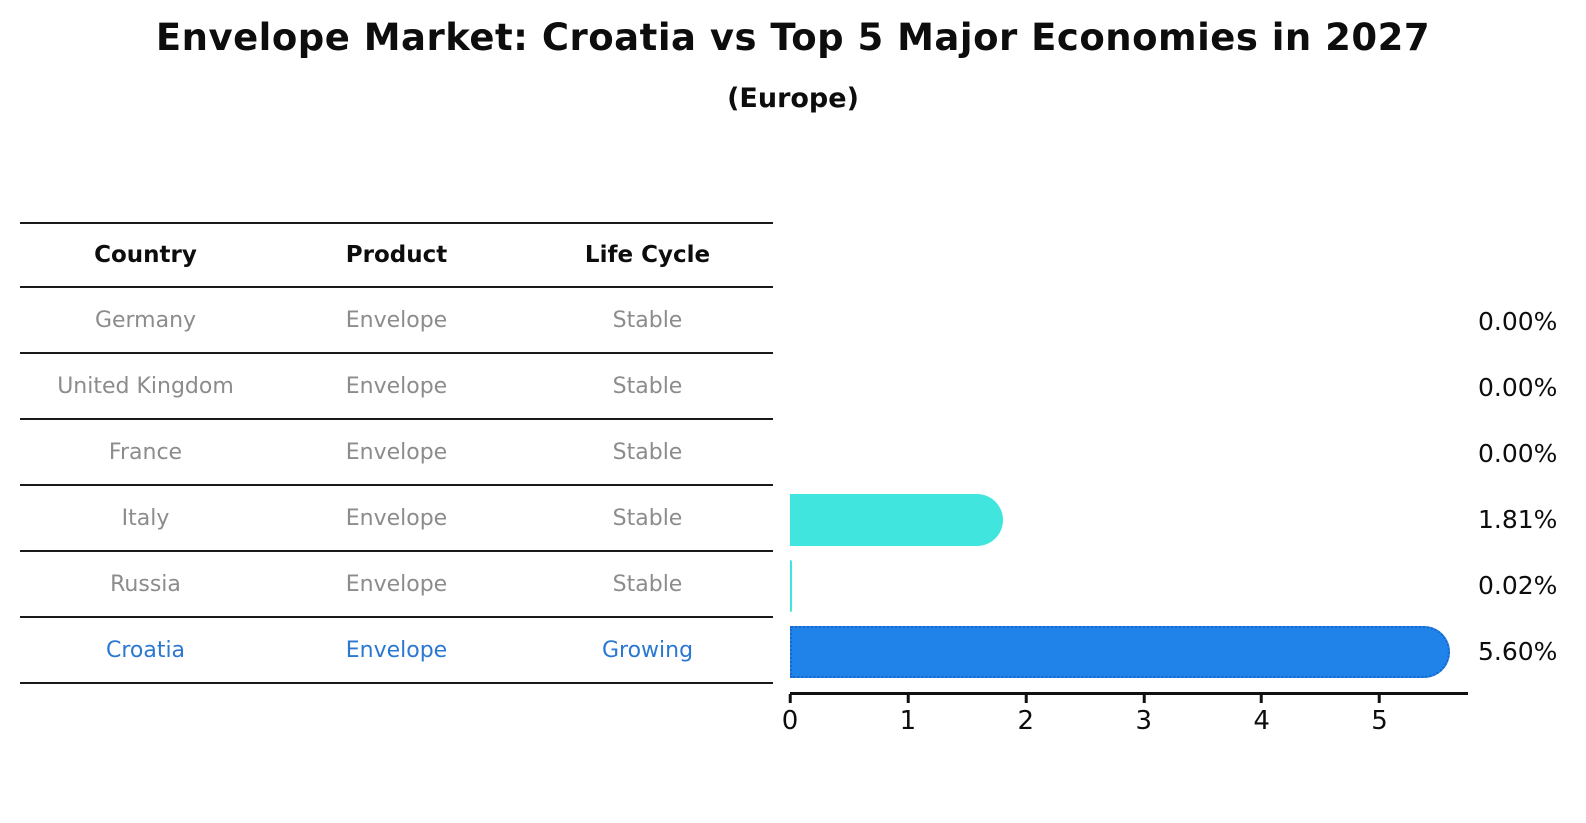 The height and width of the screenshot is (823, 1586). I want to click on value-label-france: 0.00%, so click(1518, 453).